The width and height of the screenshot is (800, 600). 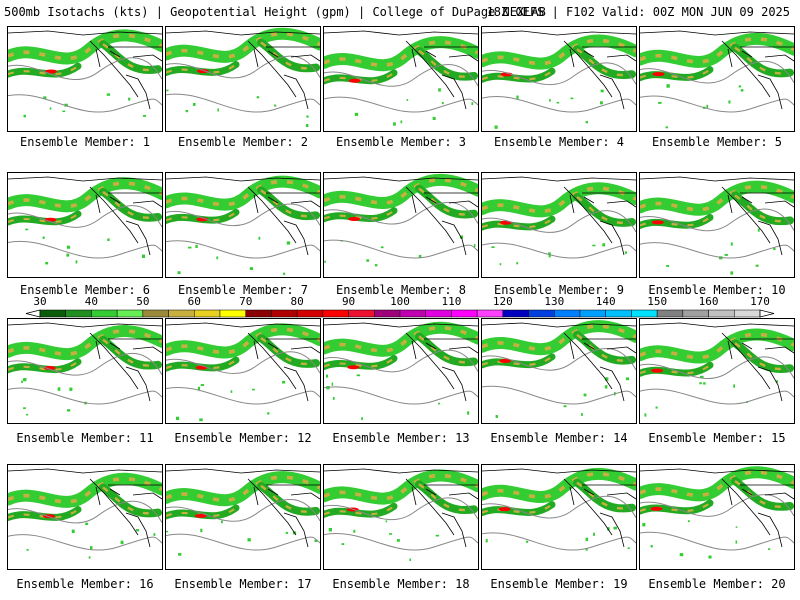 What do you see at coordinates (297, 301) in the screenshot?
I see `colorbar-tick-label: 80` at bounding box center [297, 301].